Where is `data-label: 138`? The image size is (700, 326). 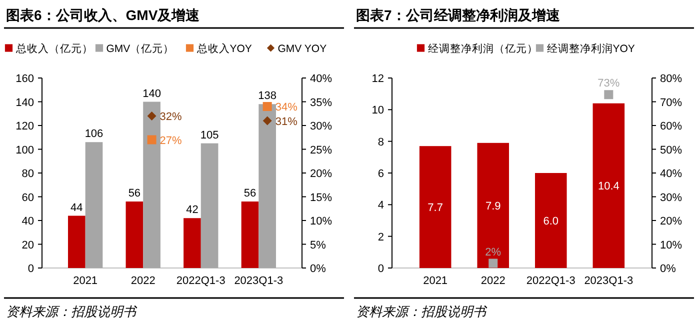
data-label: 138 is located at coordinates (267, 96).